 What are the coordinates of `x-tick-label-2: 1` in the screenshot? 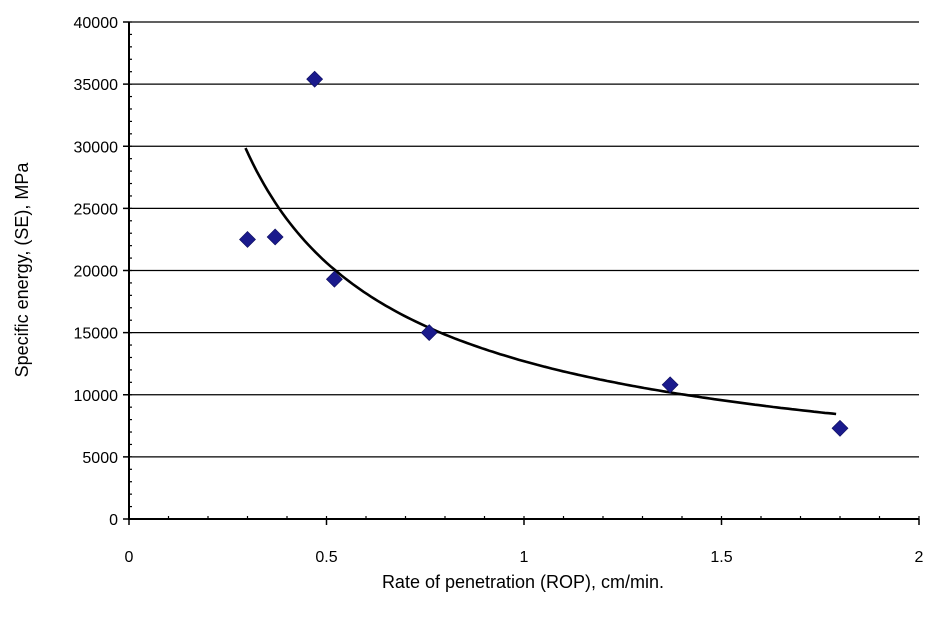 It's located at (524, 557).